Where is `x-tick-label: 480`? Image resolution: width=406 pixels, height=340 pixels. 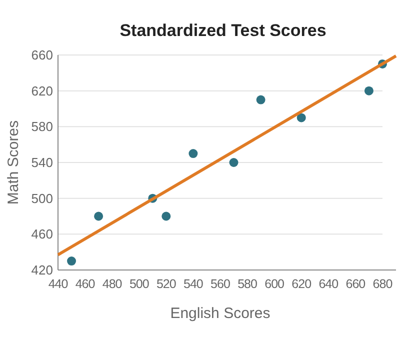 x-tick-label: 480 is located at coordinates (112, 284).